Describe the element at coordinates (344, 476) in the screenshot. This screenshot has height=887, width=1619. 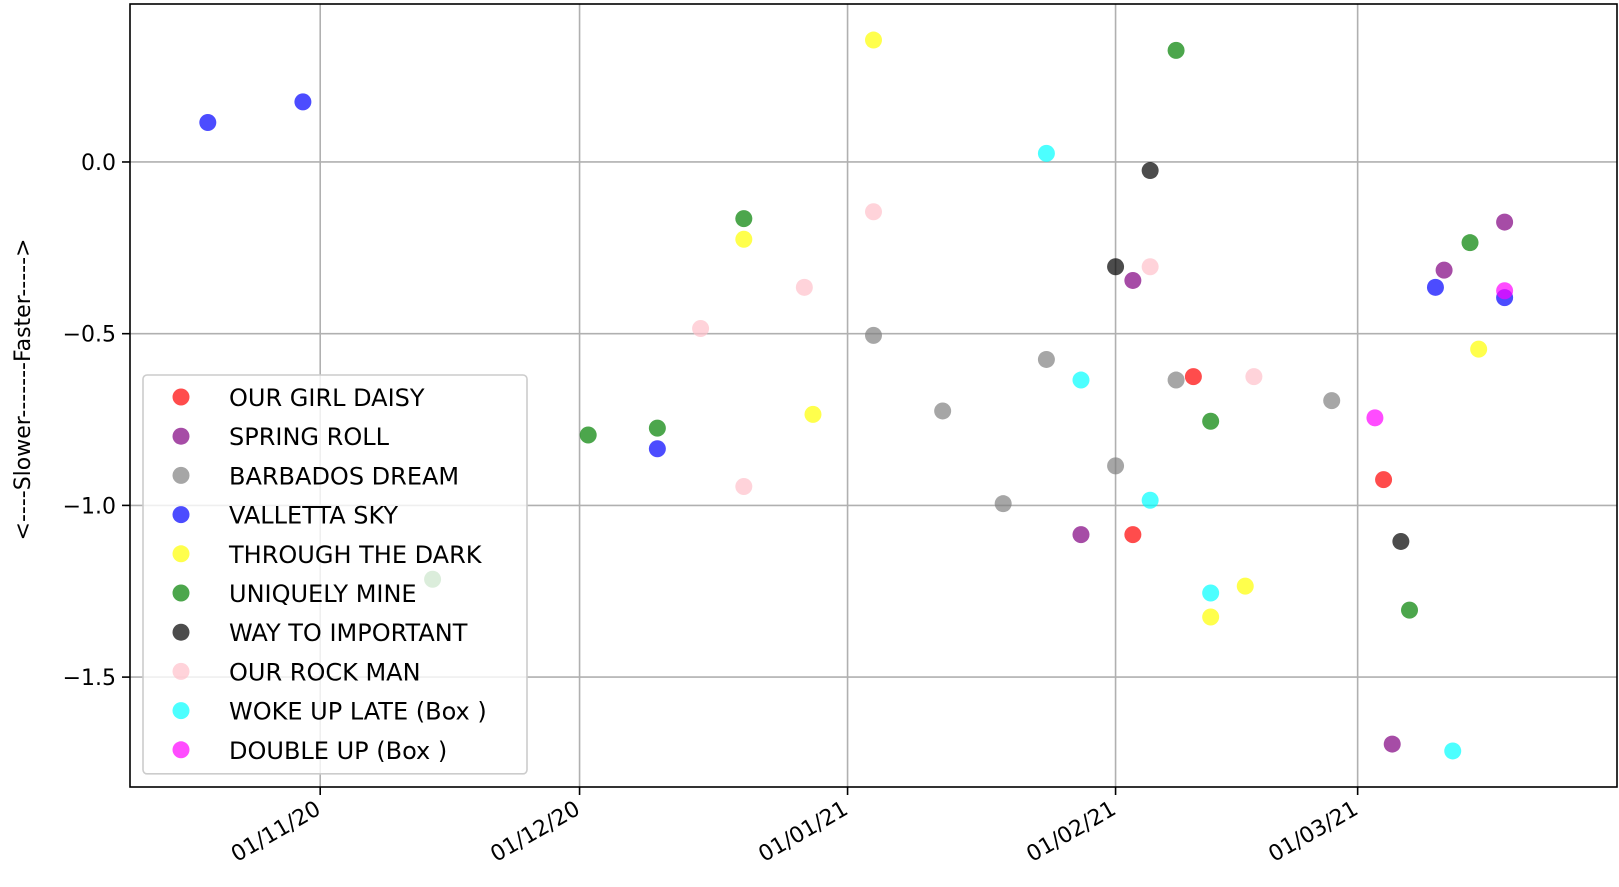
I see `legend-label: BARBADOS DREAM` at that location.